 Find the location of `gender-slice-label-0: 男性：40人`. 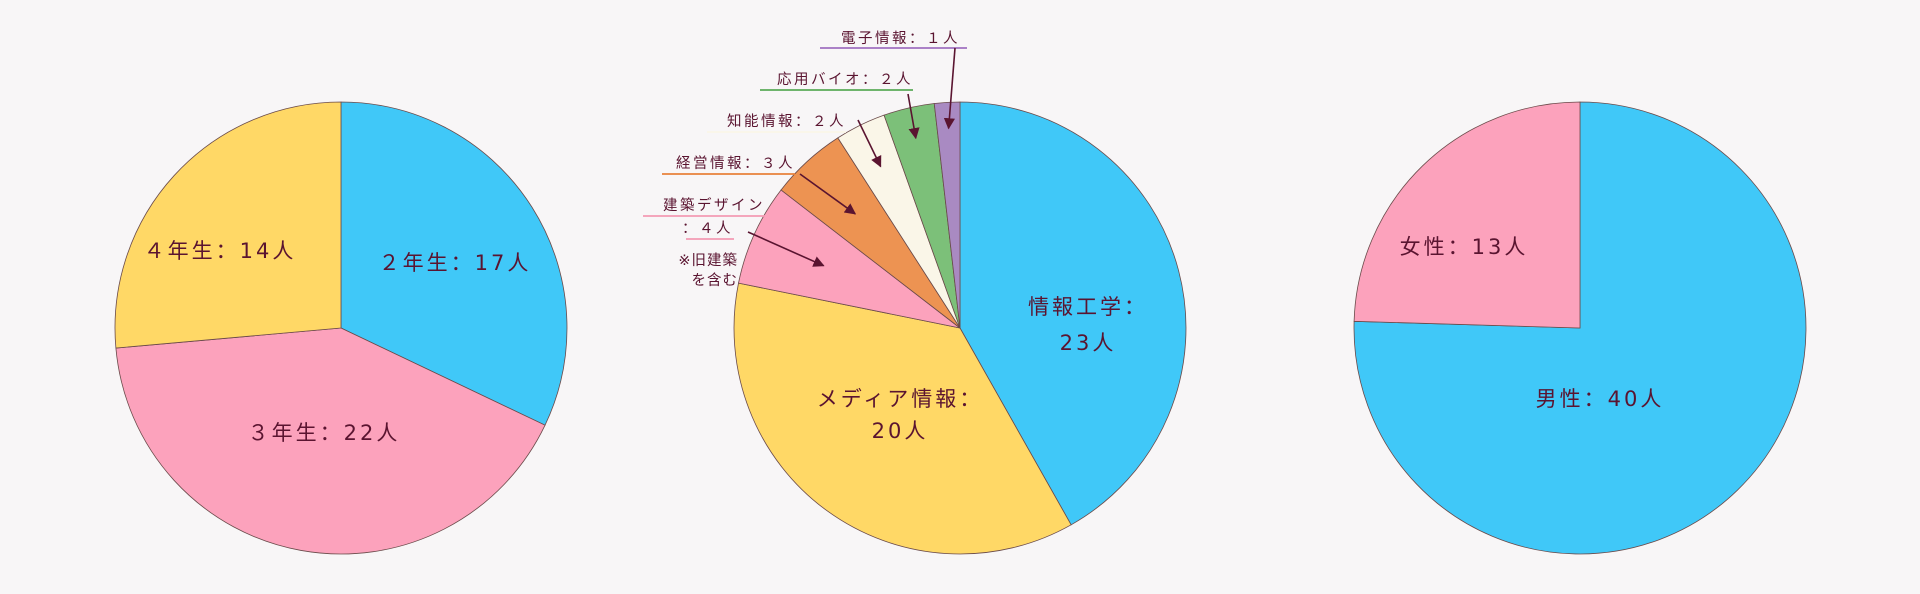

gender-slice-label-0: 男性：40人 is located at coordinates (1600, 399).